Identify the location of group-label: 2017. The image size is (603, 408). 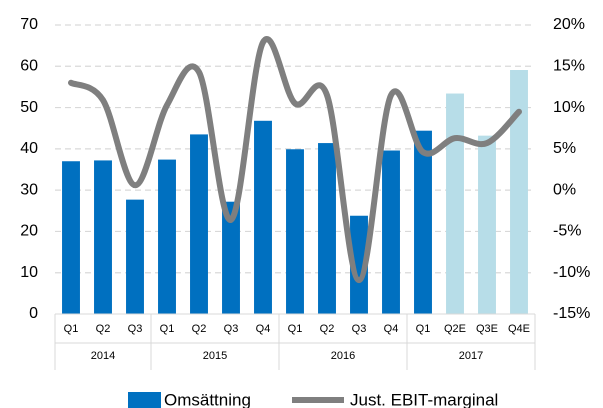
(471, 356).